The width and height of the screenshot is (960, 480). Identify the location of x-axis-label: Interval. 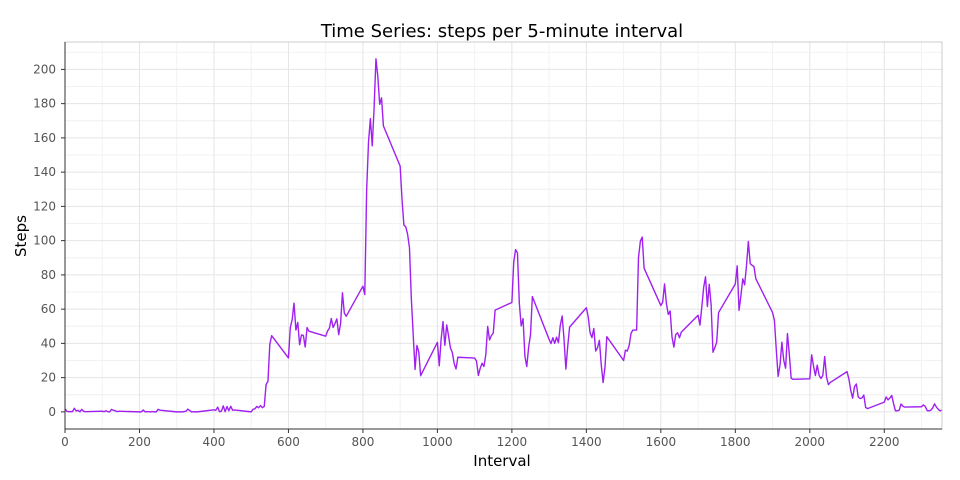
(501, 461).